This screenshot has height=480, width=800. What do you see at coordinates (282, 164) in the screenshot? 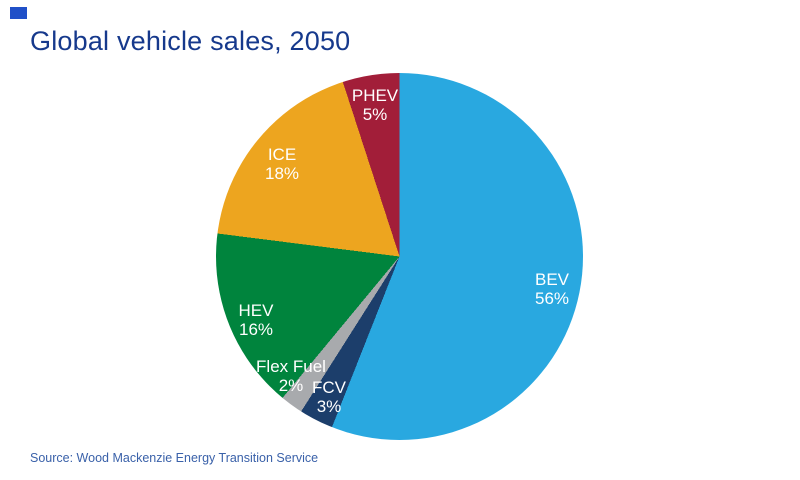
I see `slice-label-ice: ICE 18%` at bounding box center [282, 164].